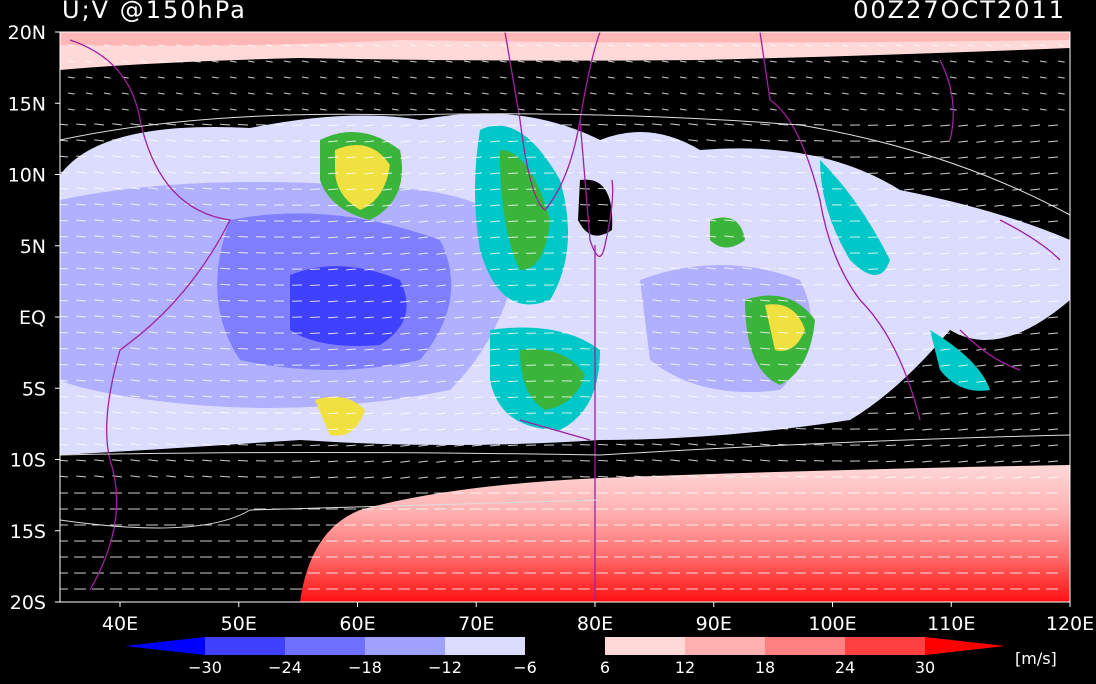  I want to click on lat-label: 10S, so click(28, 461).